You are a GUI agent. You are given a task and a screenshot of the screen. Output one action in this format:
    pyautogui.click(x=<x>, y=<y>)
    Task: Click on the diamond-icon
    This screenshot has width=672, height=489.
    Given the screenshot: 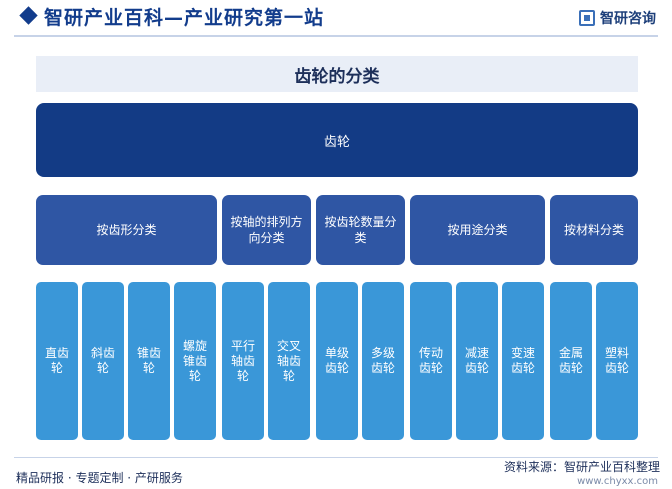 What is the action you would take?
    pyautogui.click(x=28, y=15)
    